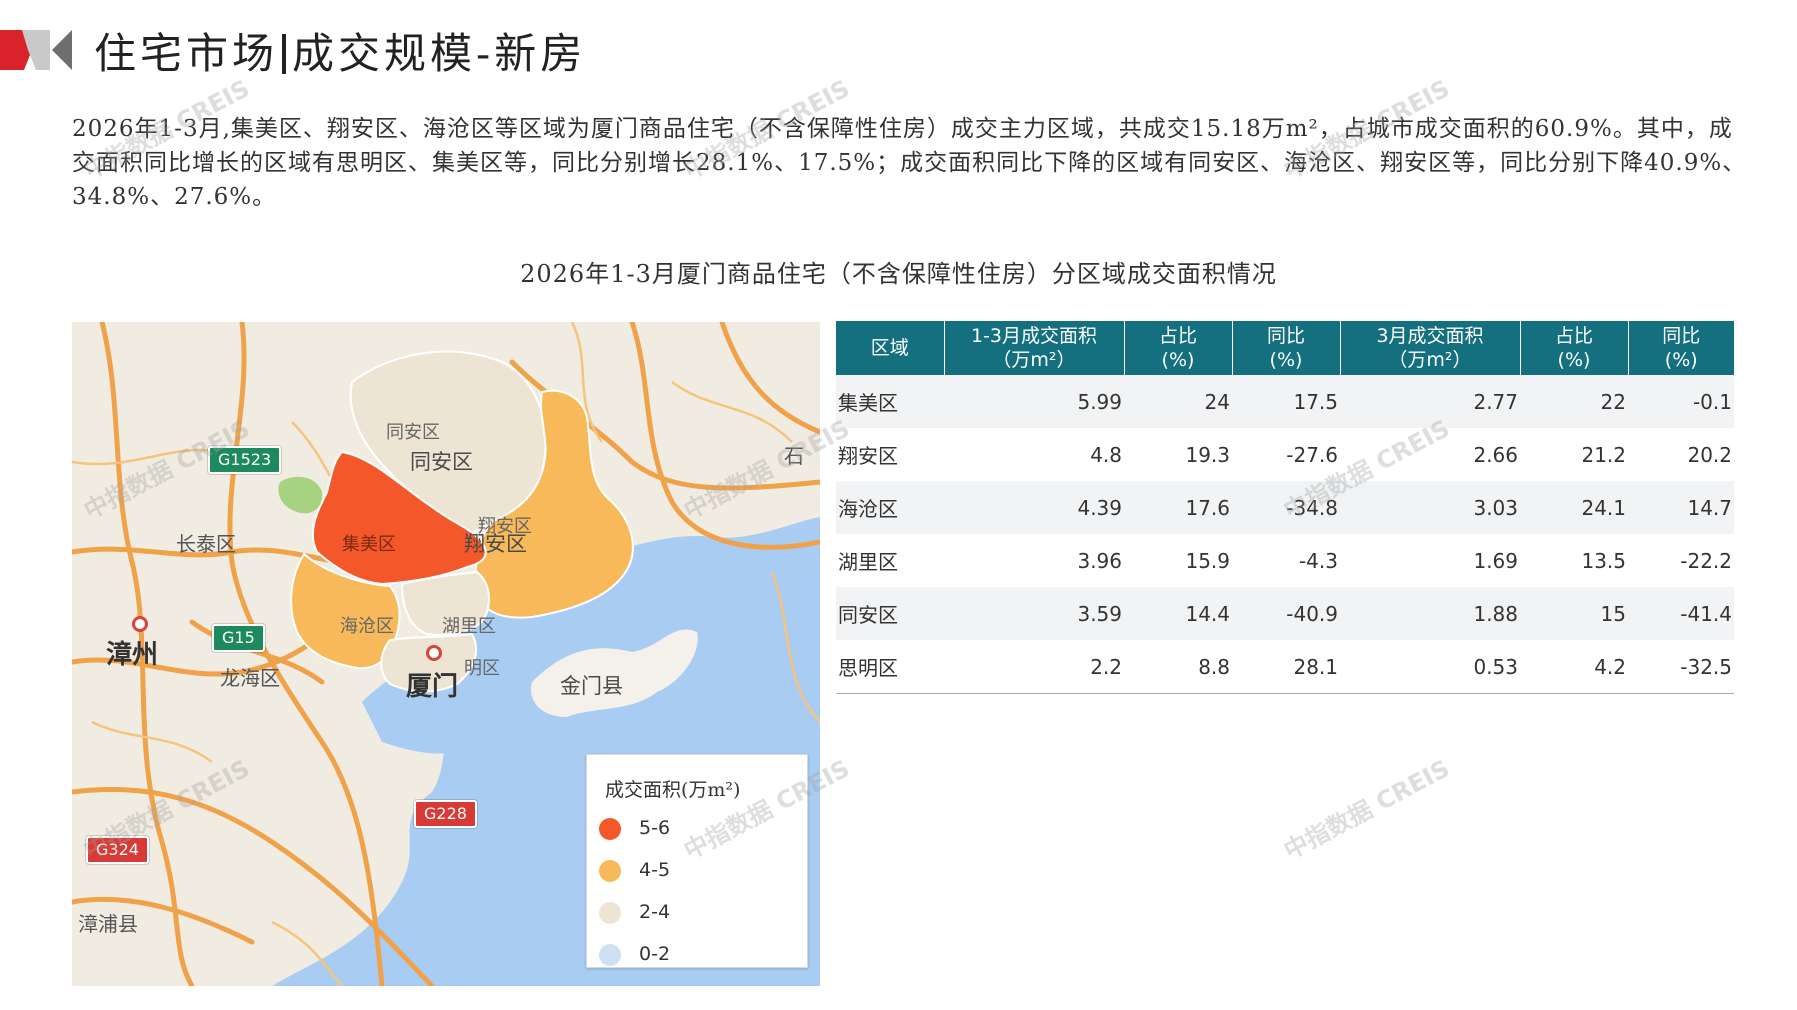 The image size is (1797, 1010). What do you see at coordinates (1034, 613) in the screenshot?
I see `table-cell: 3.59` at bounding box center [1034, 613].